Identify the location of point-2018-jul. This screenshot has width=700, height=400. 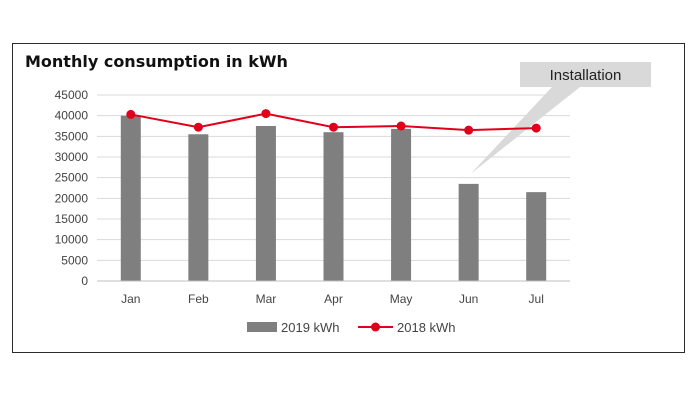
(536, 128).